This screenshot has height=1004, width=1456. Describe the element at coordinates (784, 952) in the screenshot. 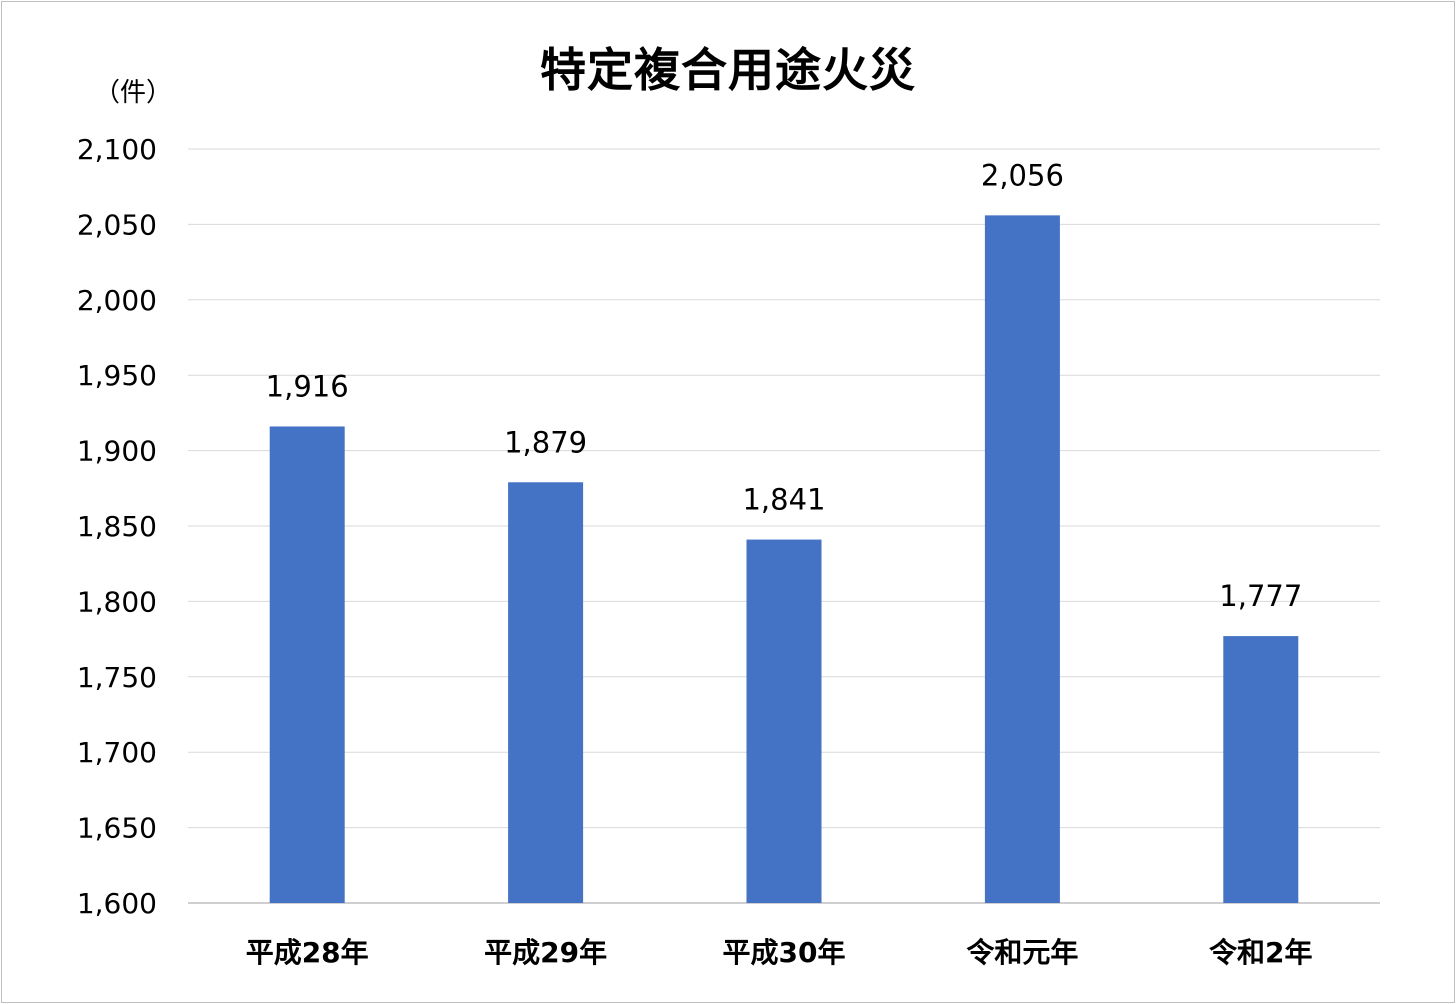

I see `x-category-label: 平成30年` at that location.